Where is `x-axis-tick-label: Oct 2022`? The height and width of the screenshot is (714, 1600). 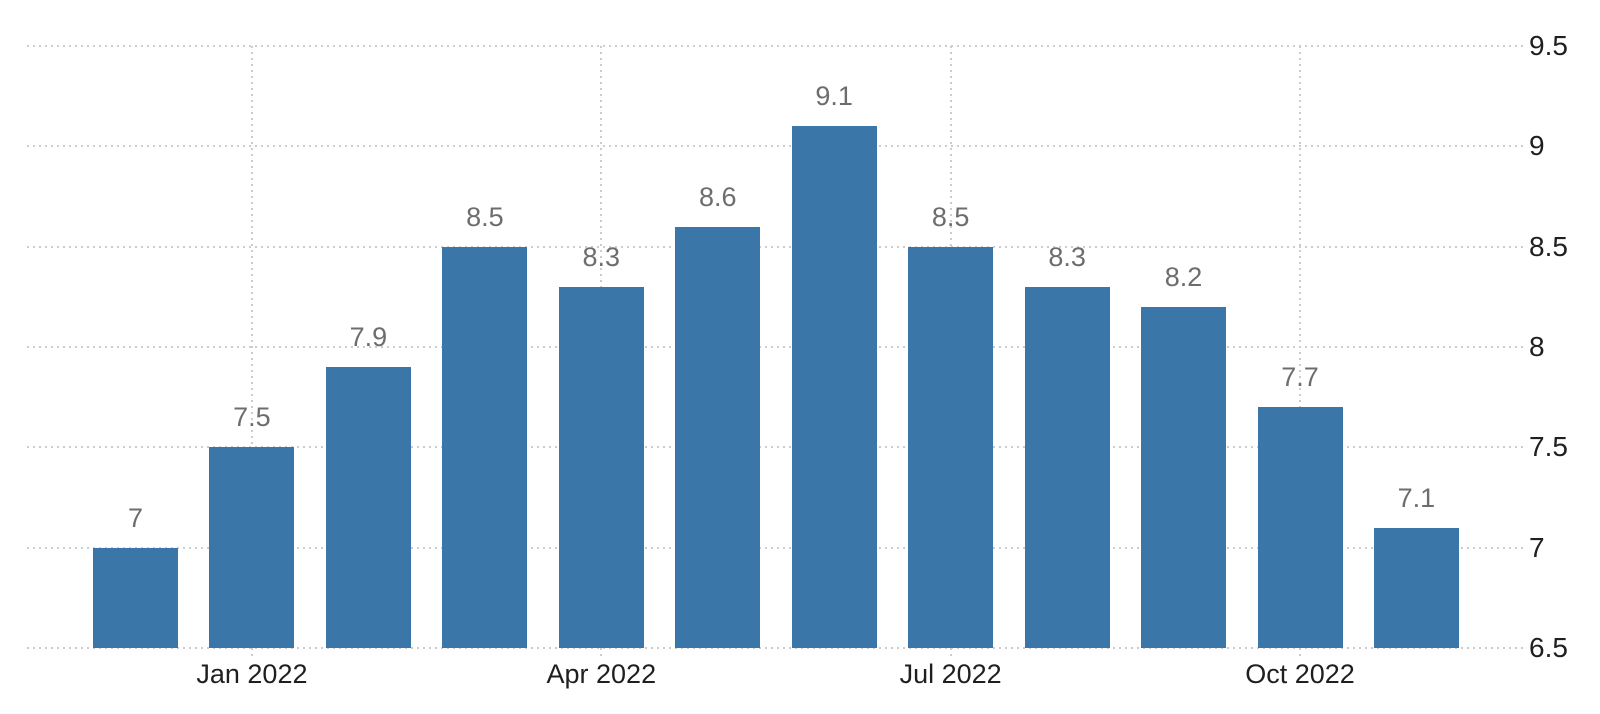
x-axis-tick-label: Oct 2022 is located at coordinates (1300, 674).